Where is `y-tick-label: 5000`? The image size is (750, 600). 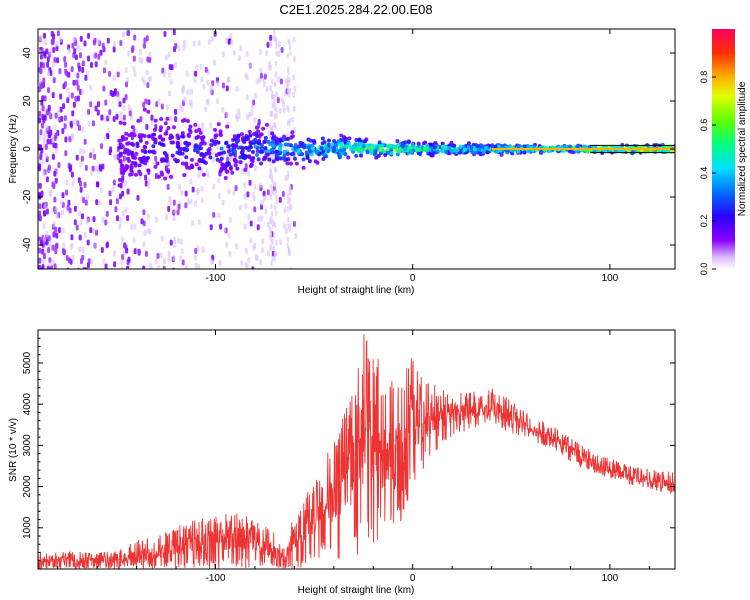
y-tick-label: 5000 is located at coordinates (27, 362).